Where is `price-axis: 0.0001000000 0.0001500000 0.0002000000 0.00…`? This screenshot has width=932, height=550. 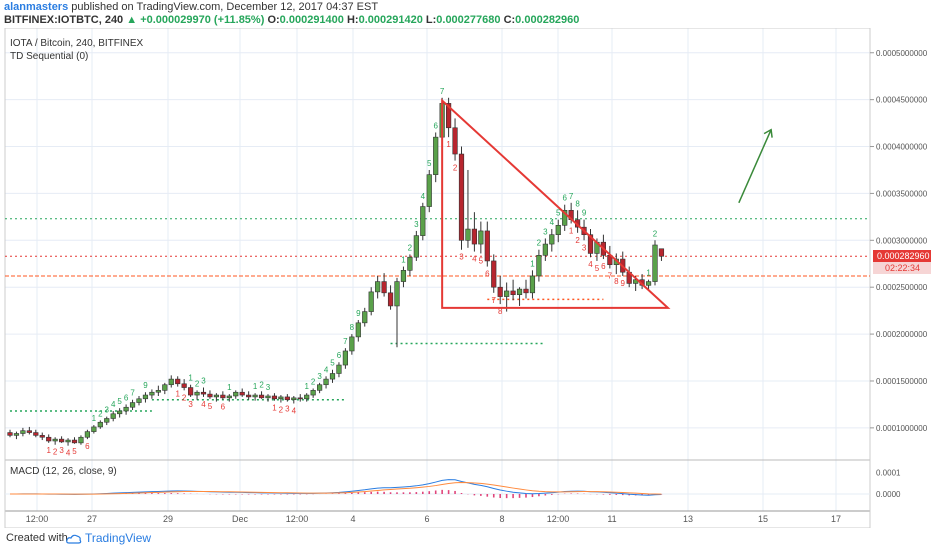
price-axis: 0.0001000000 0.0001500000 0.0002000000 0.00… is located at coordinates (899, 241).